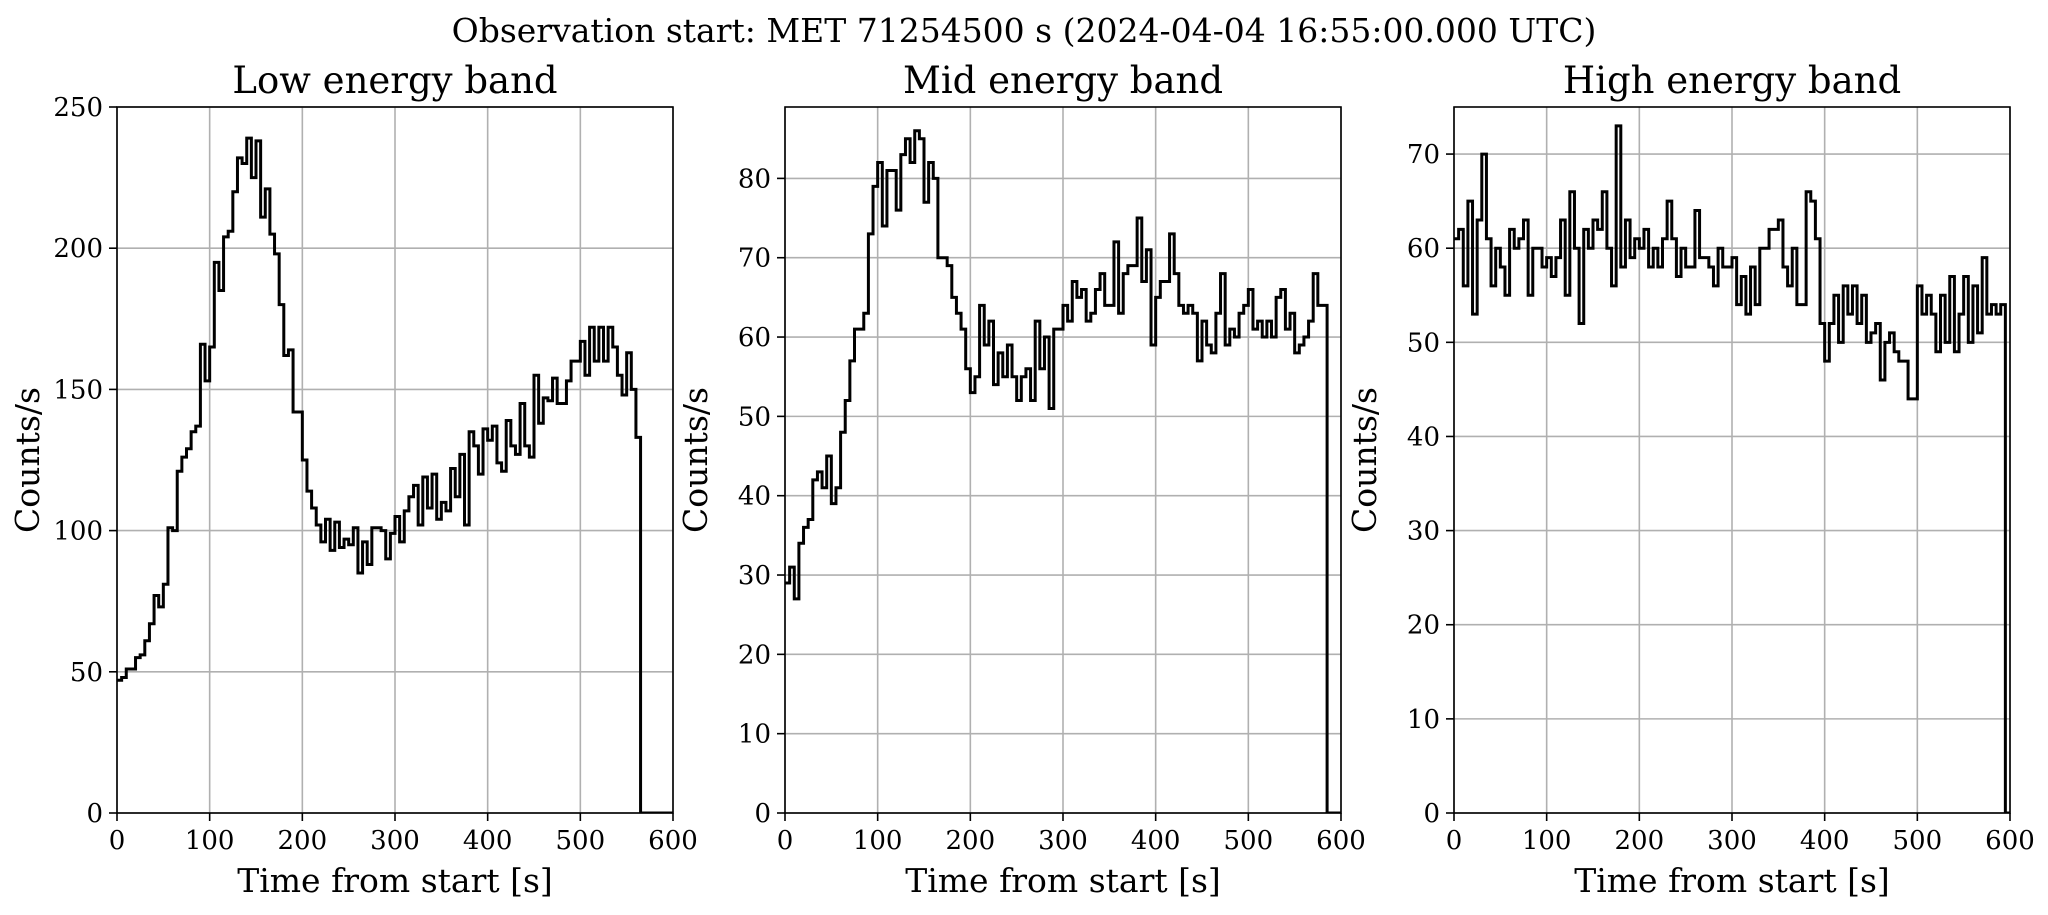 The image size is (2048, 915). What do you see at coordinates (78, 249) in the screenshot?
I see `y-tick-label: 200` at bounding box center [78, 249].